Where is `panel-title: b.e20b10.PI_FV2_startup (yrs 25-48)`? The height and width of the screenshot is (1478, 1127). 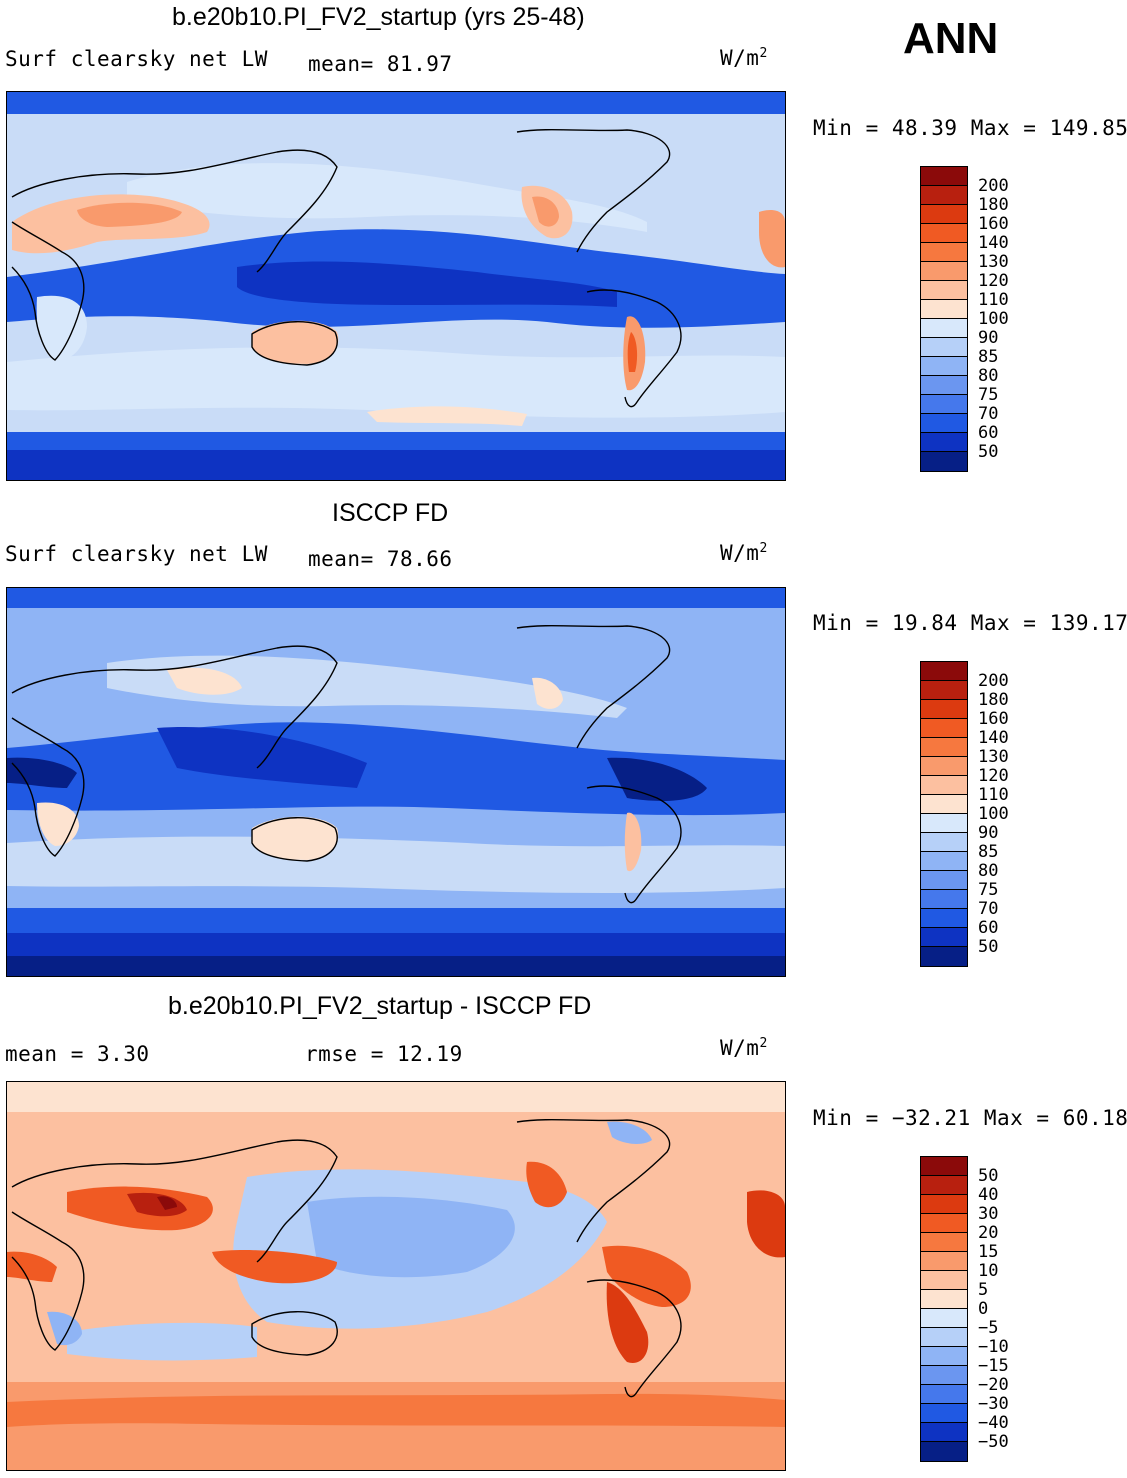 panel-title: b.e20b10.PI_FV2_startup (yrs 25-48) is located at coordinates (378, 17).